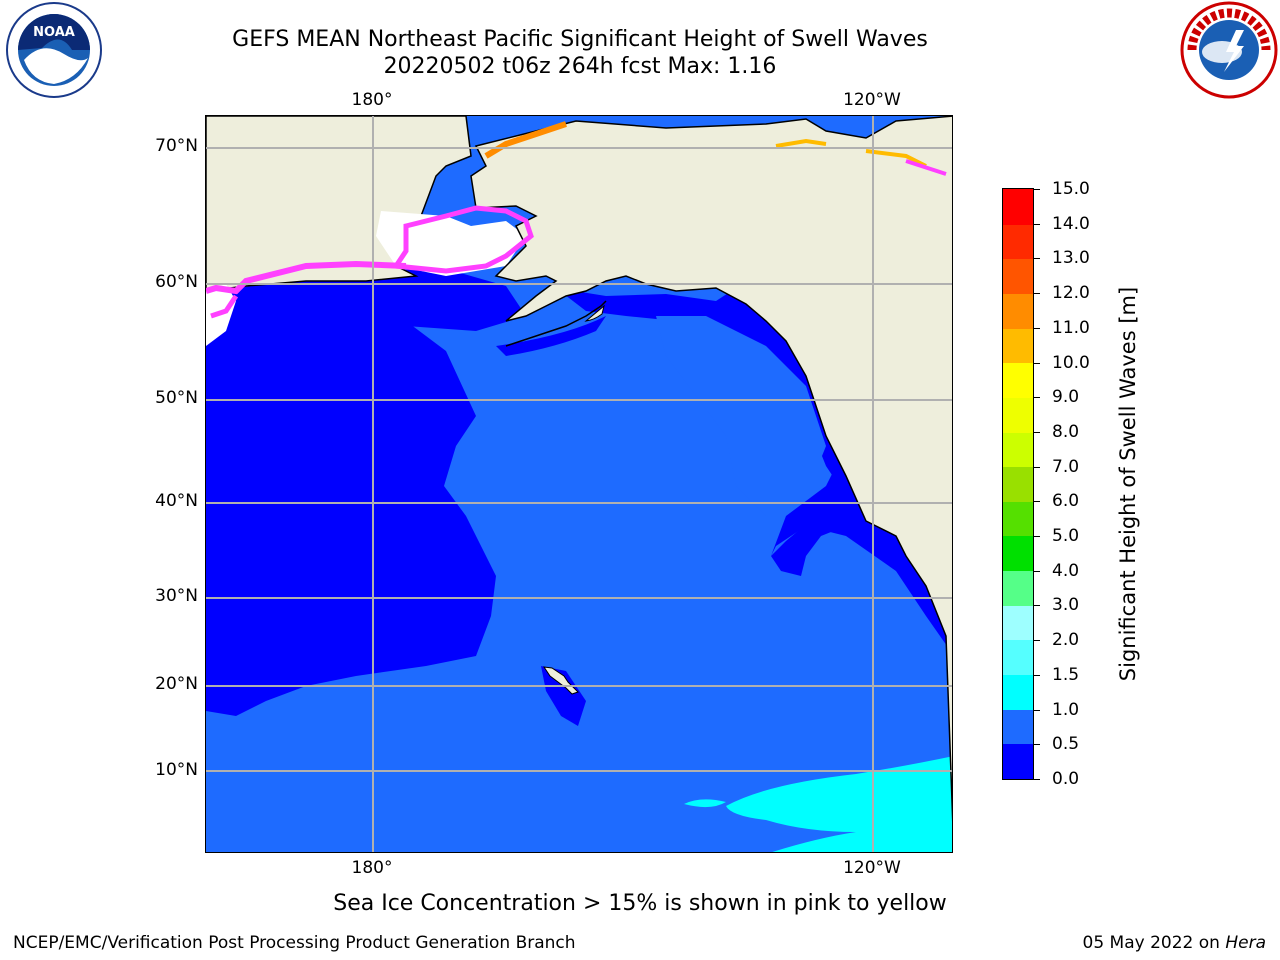 This screenshot has width=1280, height=960. I want to click on colorbar-tick-label: 6.0, so click(1066, 501).